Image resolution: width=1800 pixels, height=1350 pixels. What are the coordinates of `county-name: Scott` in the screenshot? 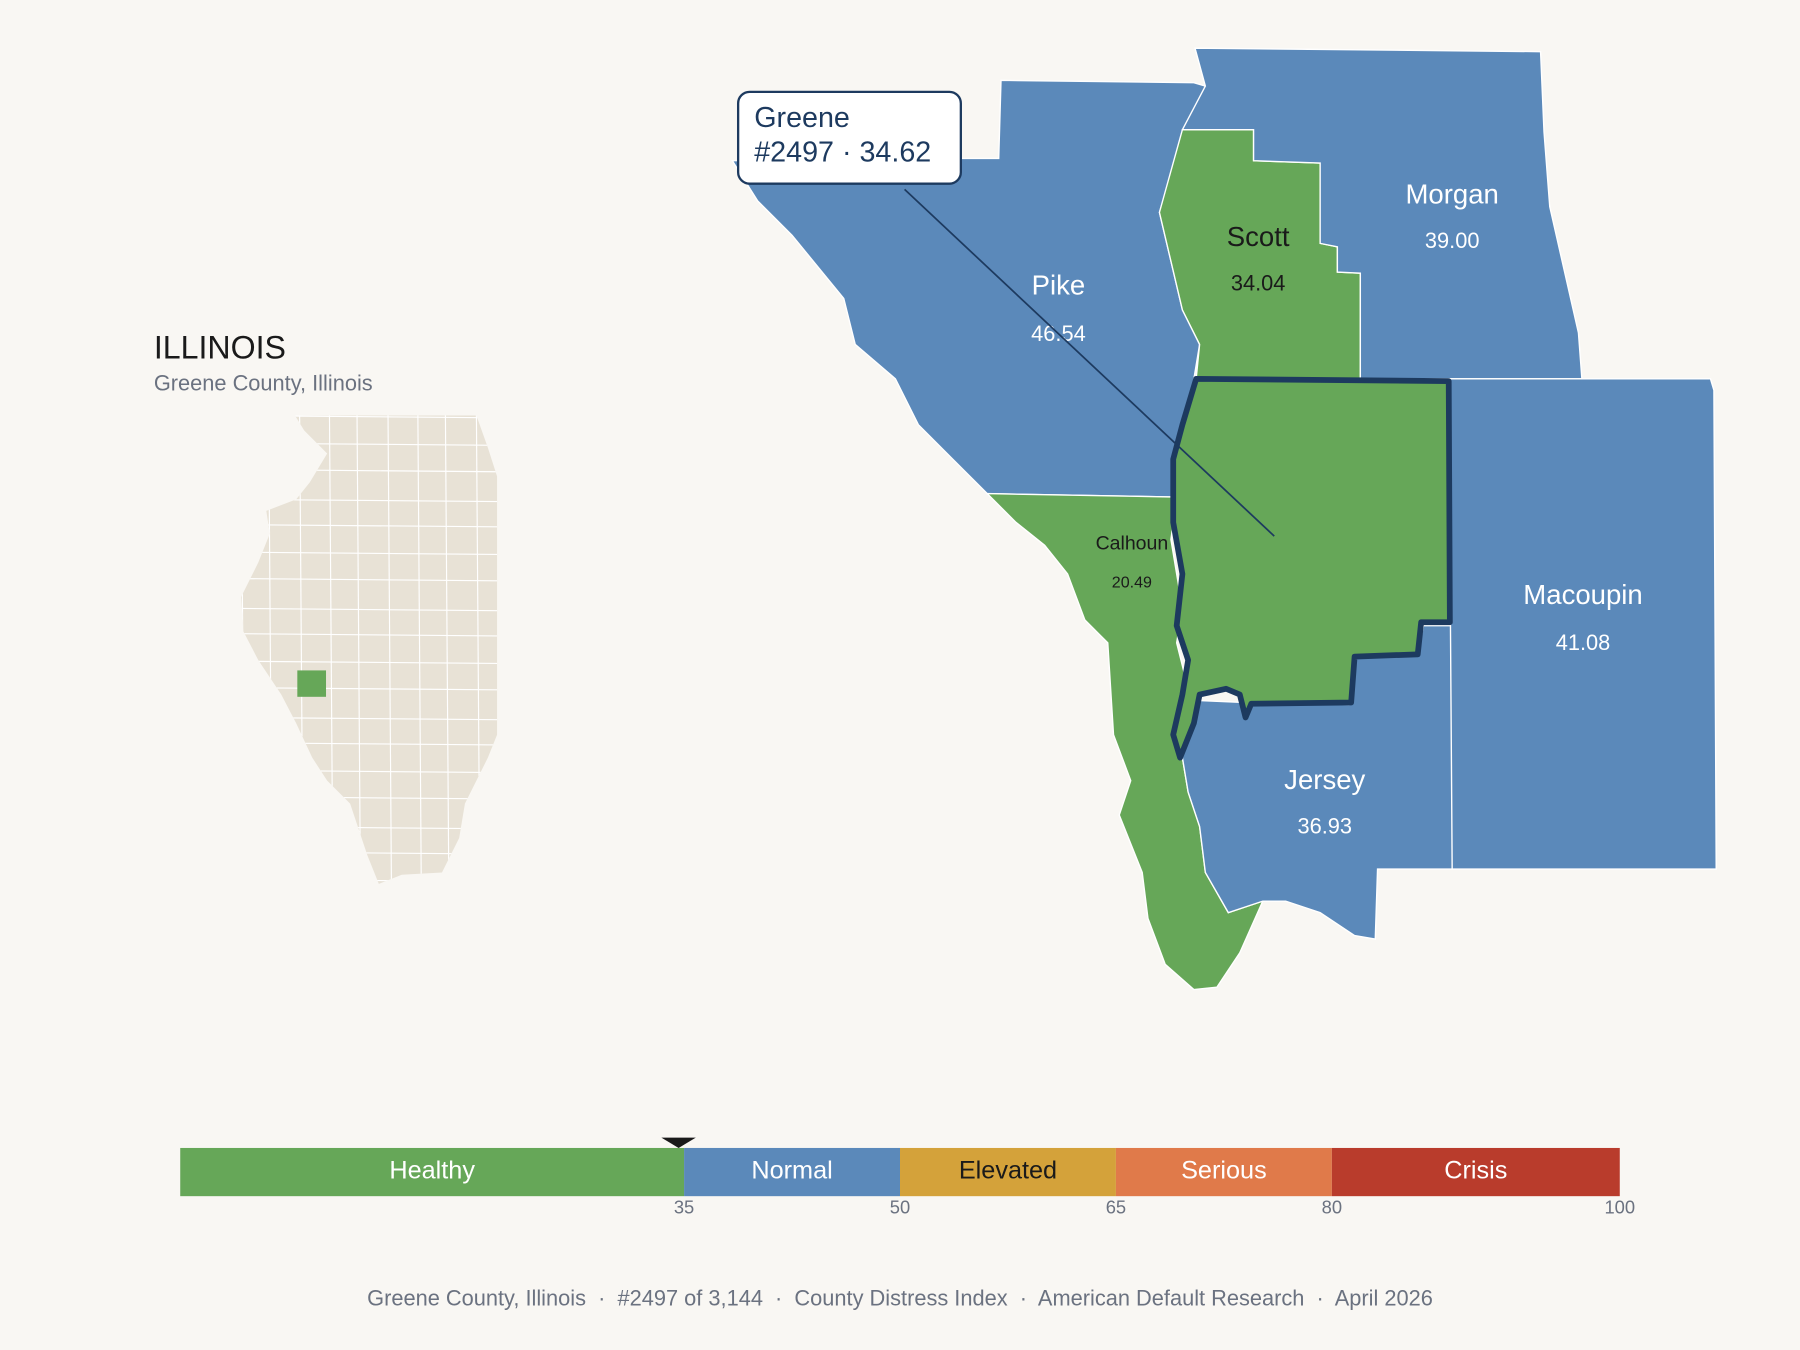 It's located at (1258, 236).